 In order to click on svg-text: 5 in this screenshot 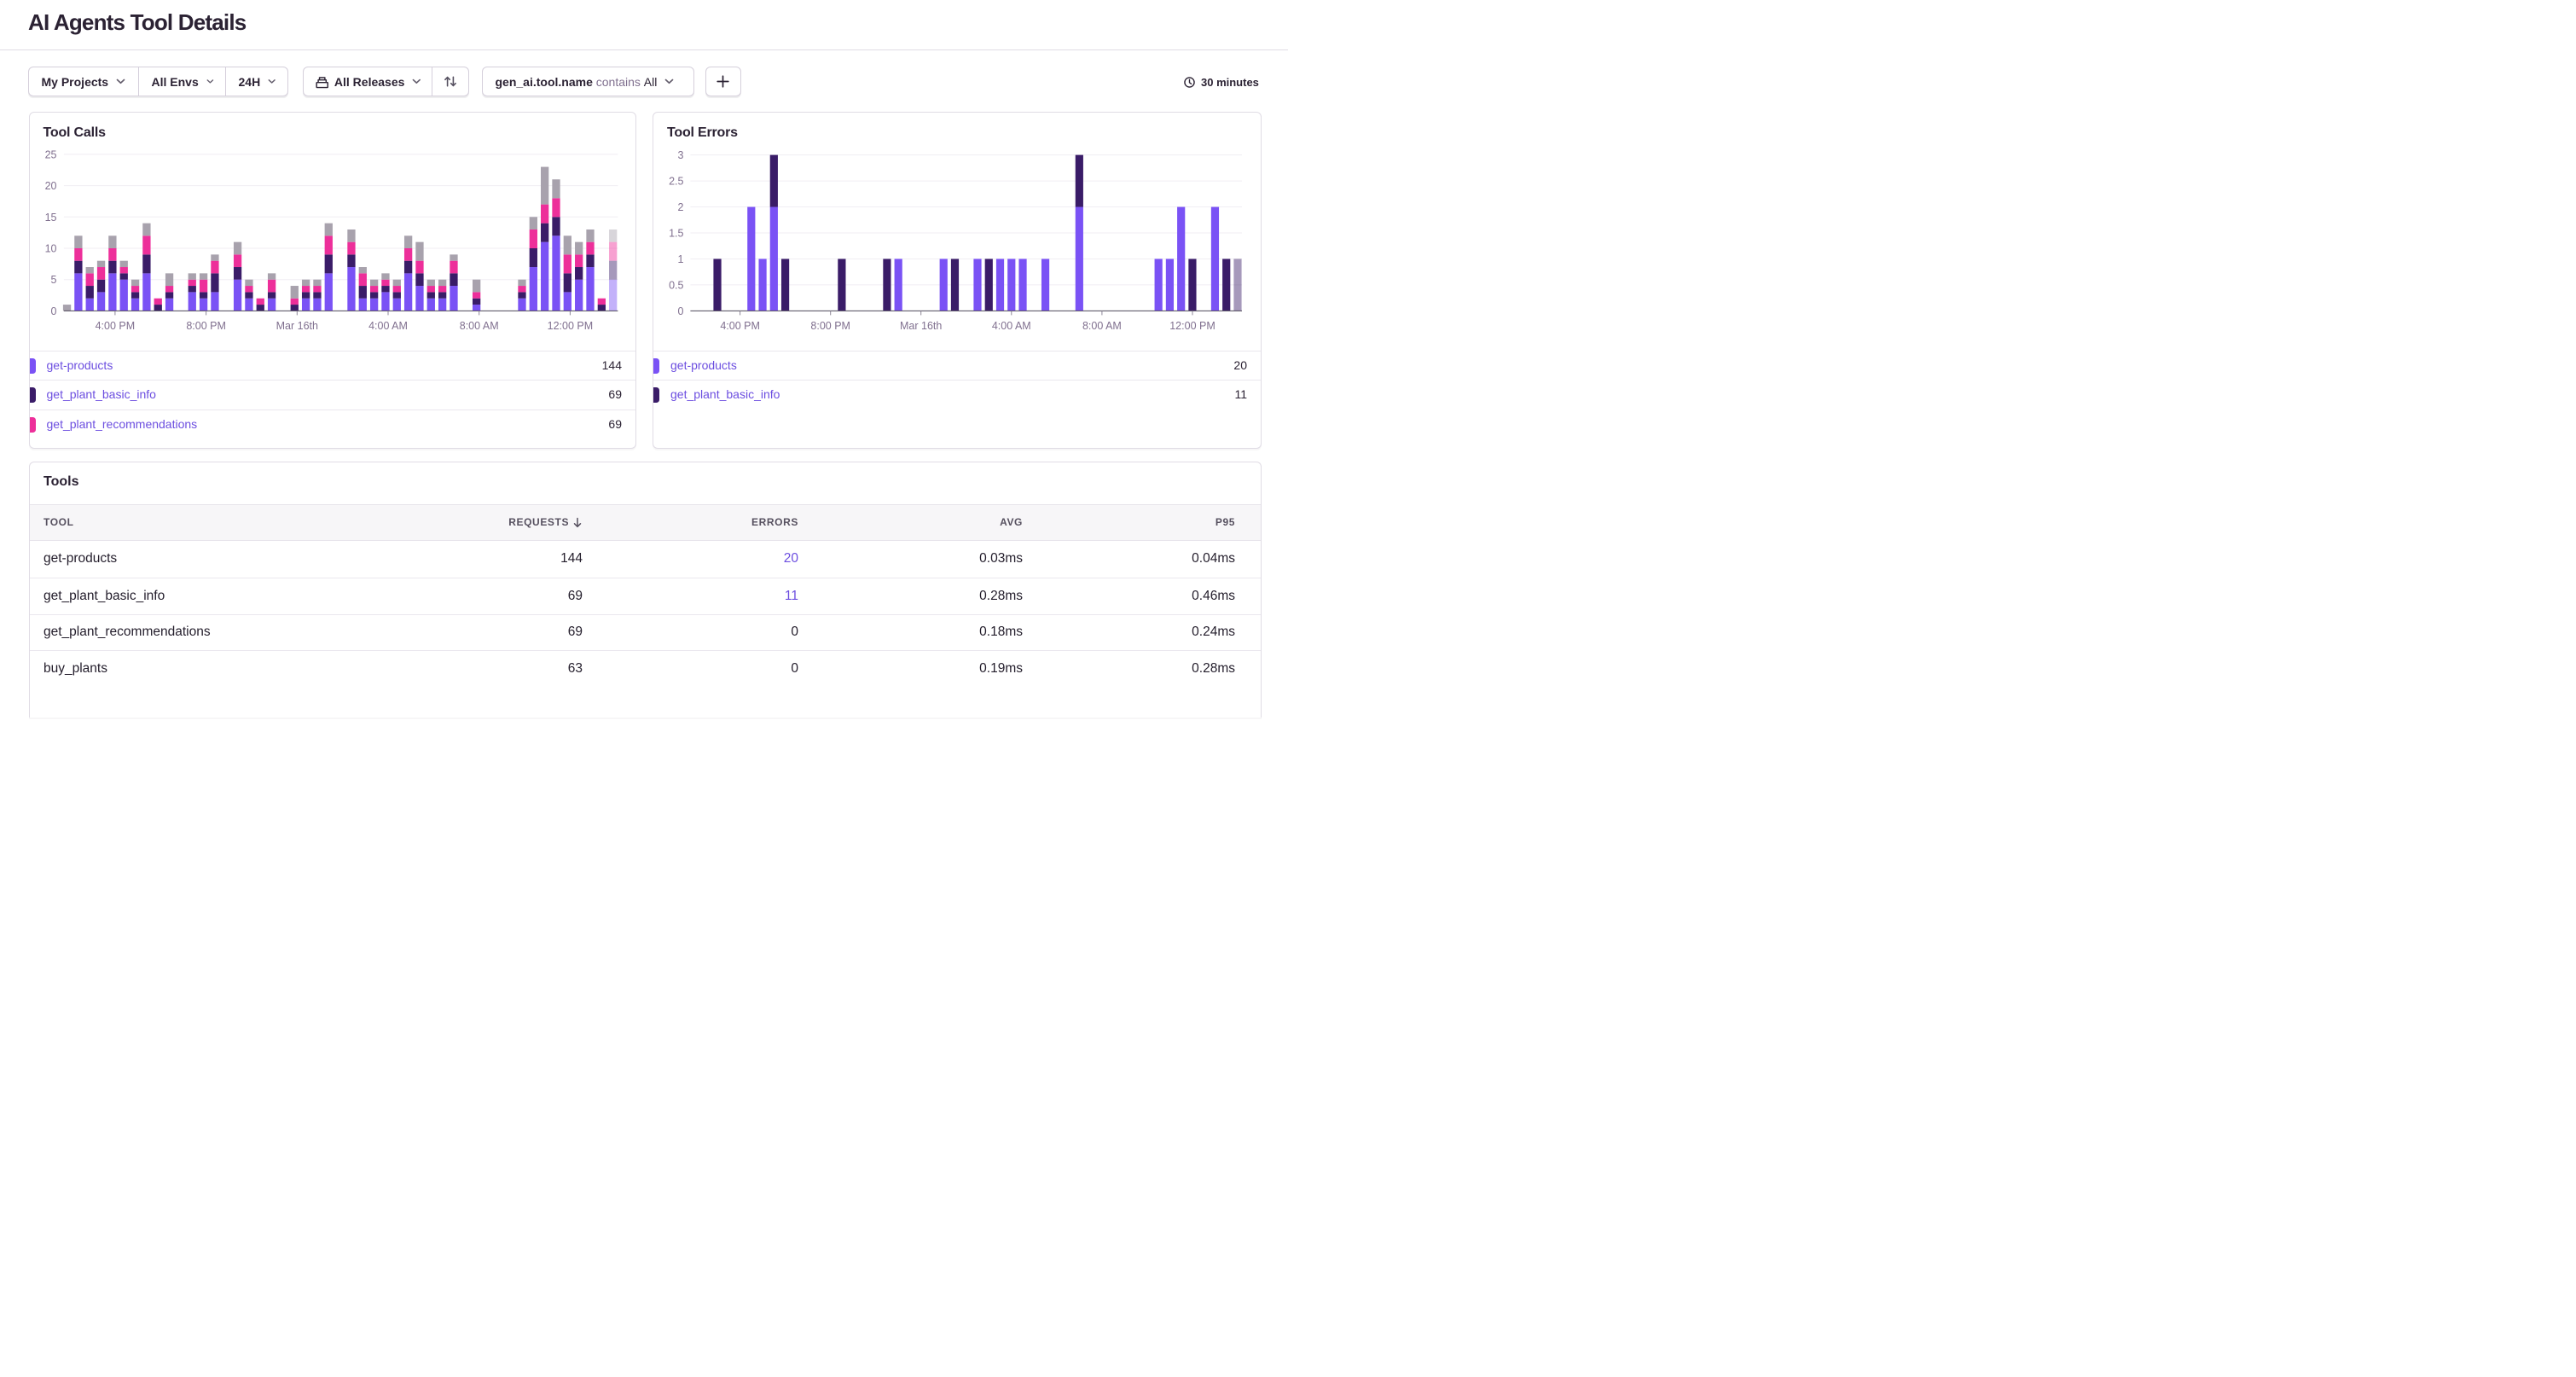, I will do `click(53, 280)`.